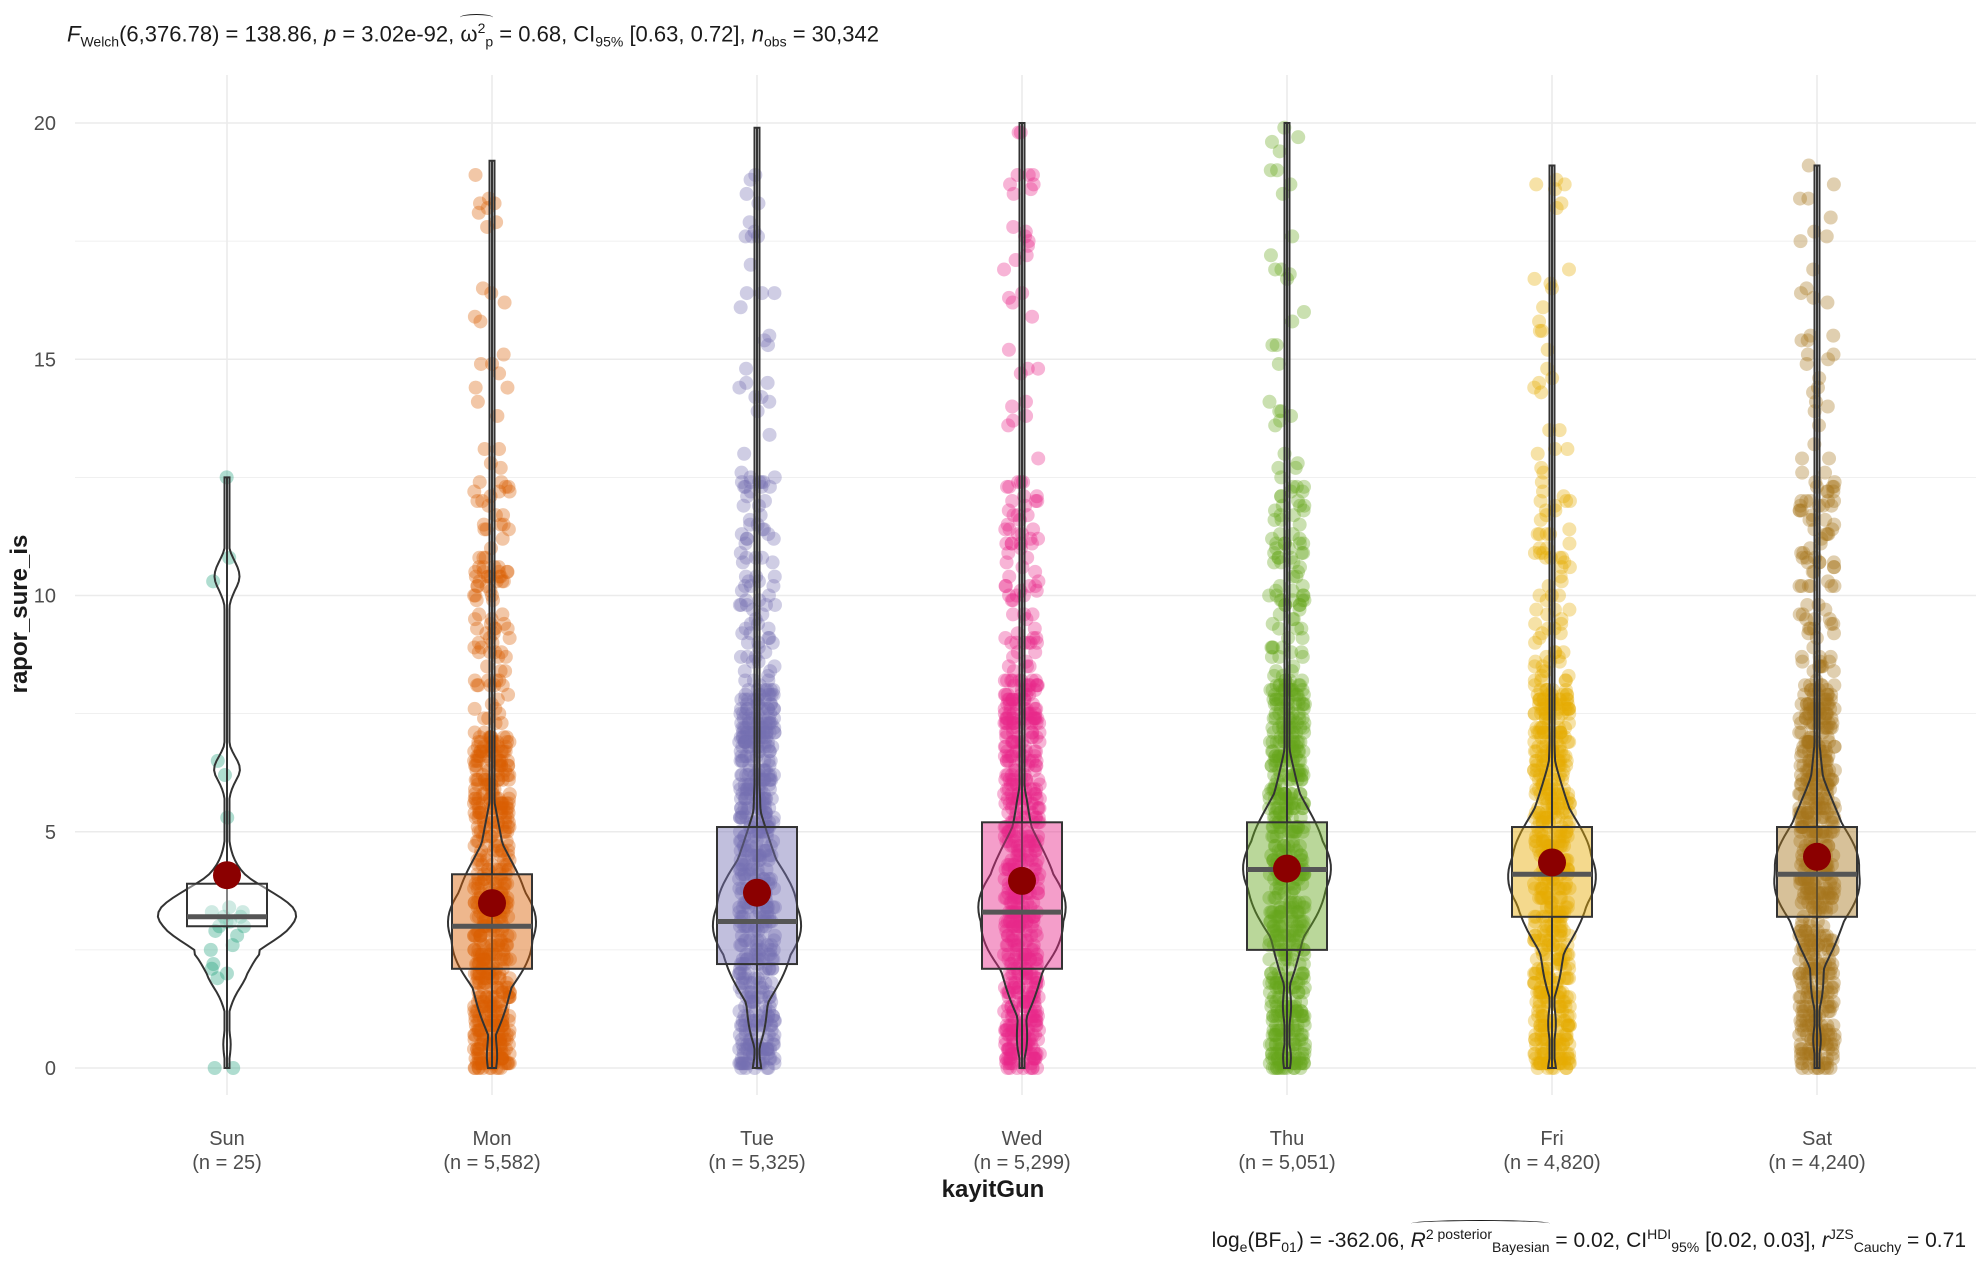  I want to click on y-tick-label: 10, so click(45, 597).